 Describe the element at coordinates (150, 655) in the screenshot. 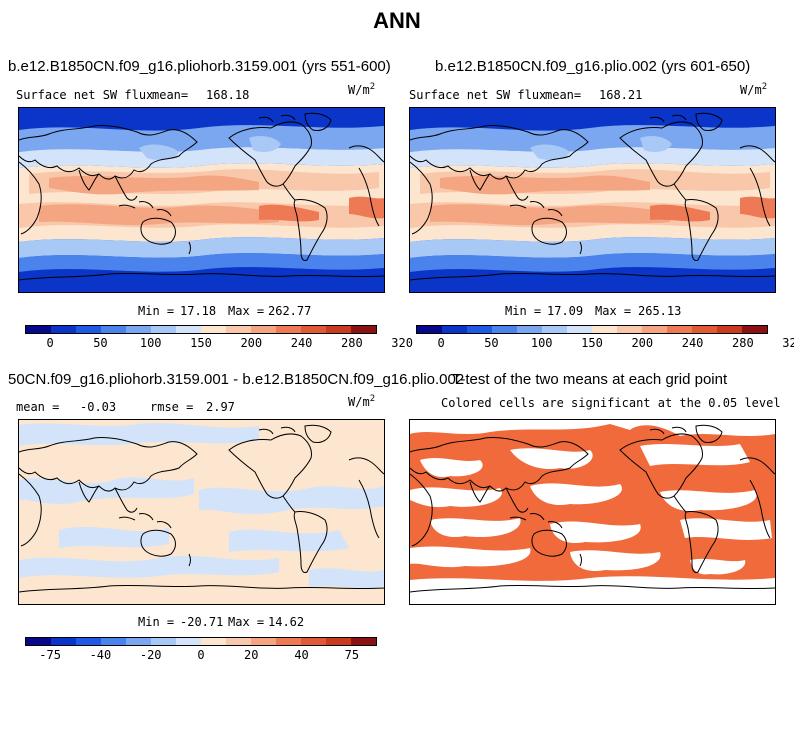

I see `panel3-colorbar-tick-label: -20` at that location.